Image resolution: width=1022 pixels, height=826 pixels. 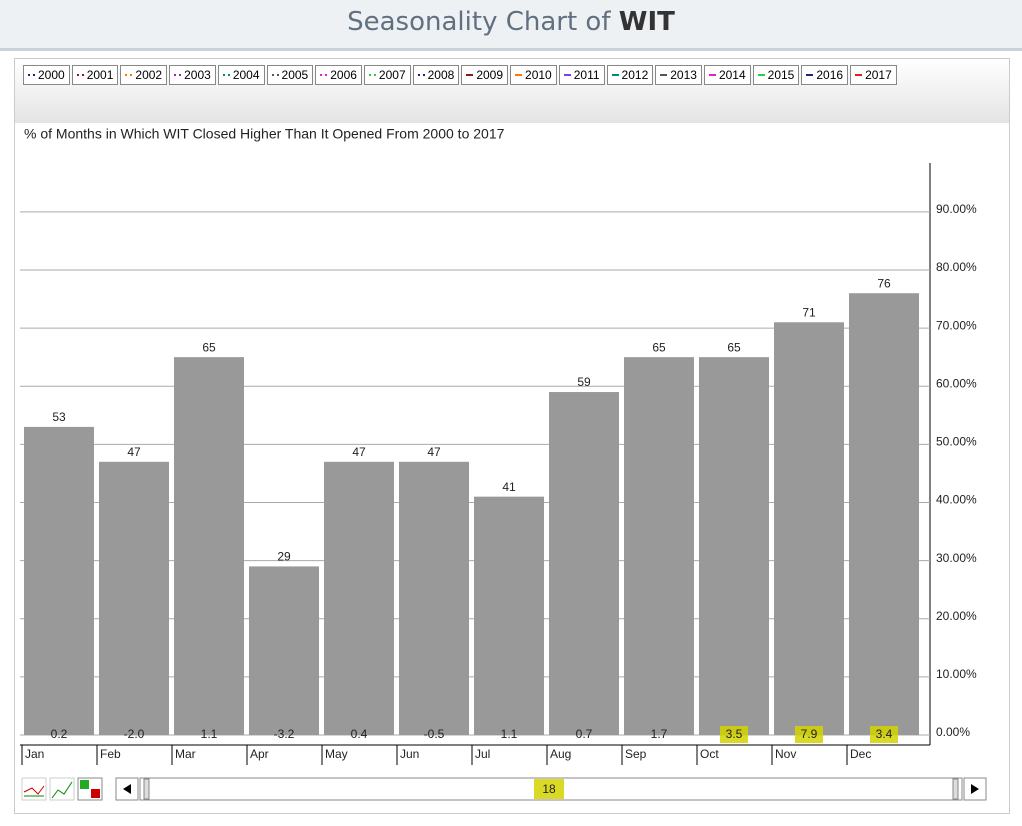 What do you see at coordinates (509, 734) in the screenshot?
I see `average-return-label: 1.1` at bounding box center [509, 734].